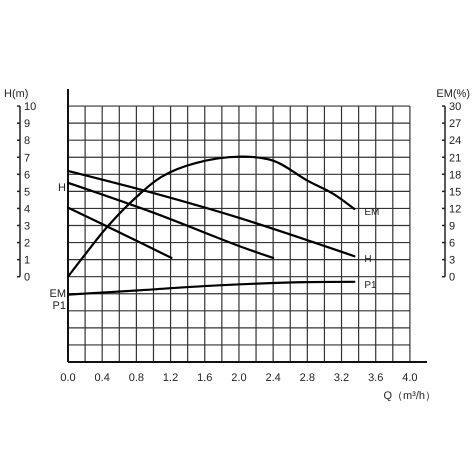  What do you see at coordinates (170, 378) in the screenshot?
I see `x-tick-label: 1.2` at bounding box center [170, 378].